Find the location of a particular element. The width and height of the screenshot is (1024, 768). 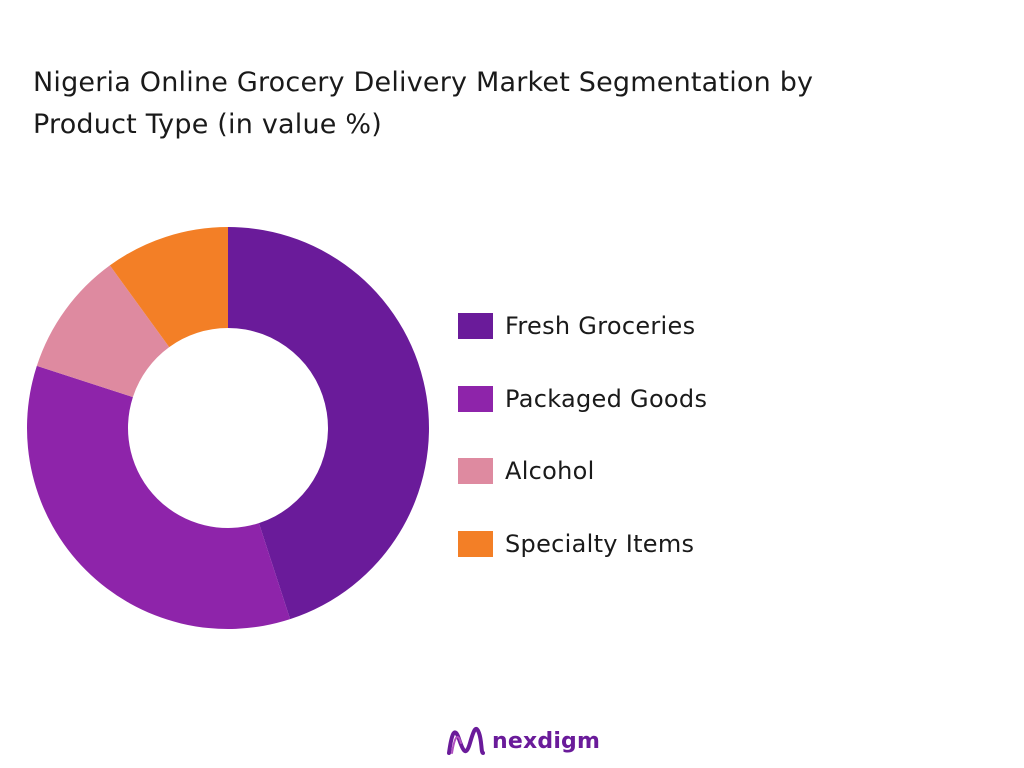

chart-title-line-2: Product Type (in value %) is located at coordinates (207, 124).